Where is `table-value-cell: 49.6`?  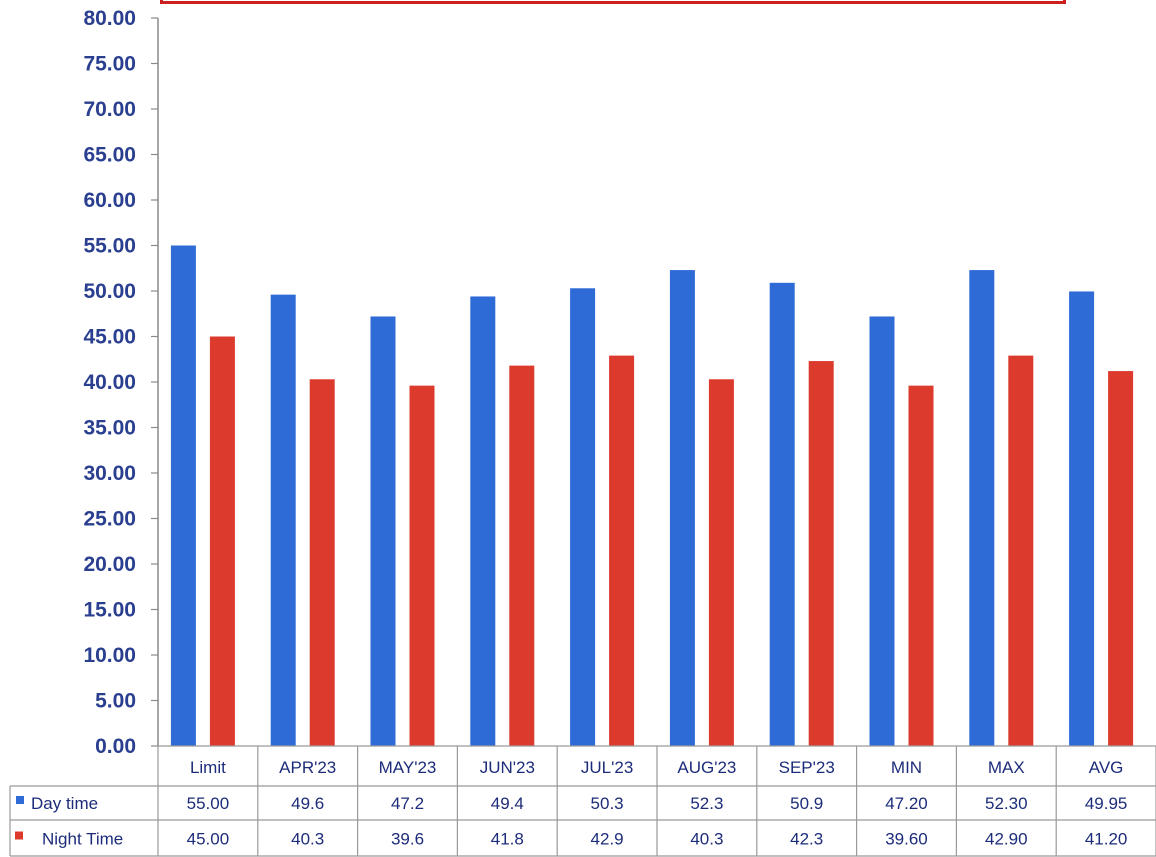 table-value-cell: 49.6 is located at coordinates (307, 803).